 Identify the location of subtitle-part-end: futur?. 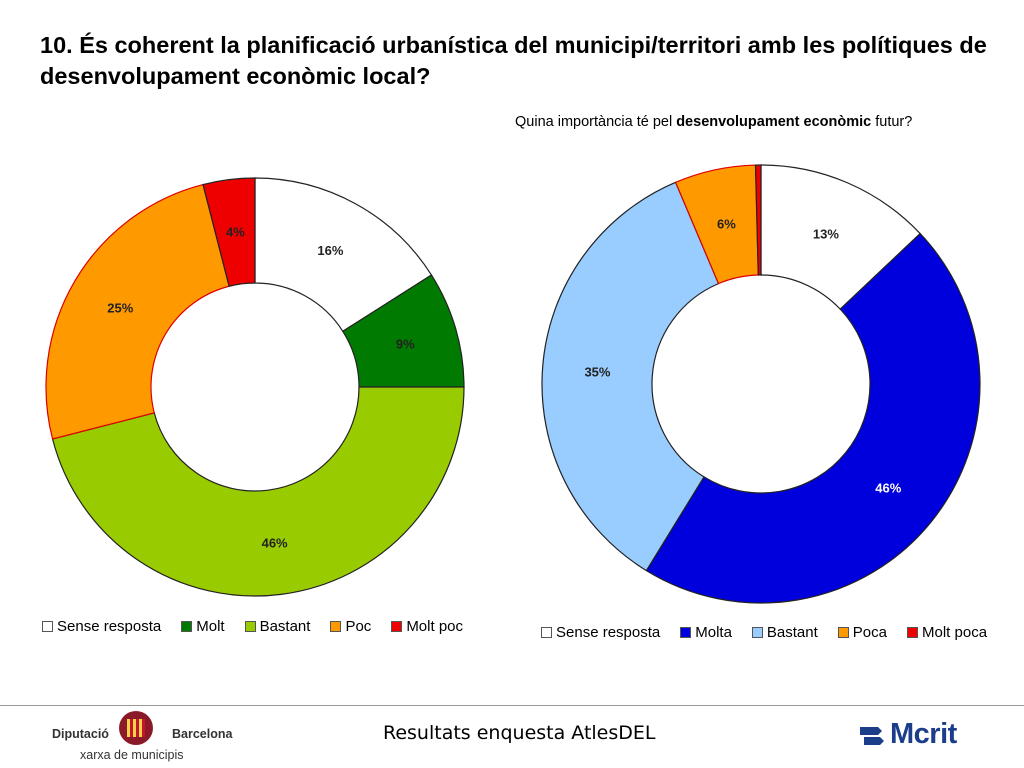
(892, 122).